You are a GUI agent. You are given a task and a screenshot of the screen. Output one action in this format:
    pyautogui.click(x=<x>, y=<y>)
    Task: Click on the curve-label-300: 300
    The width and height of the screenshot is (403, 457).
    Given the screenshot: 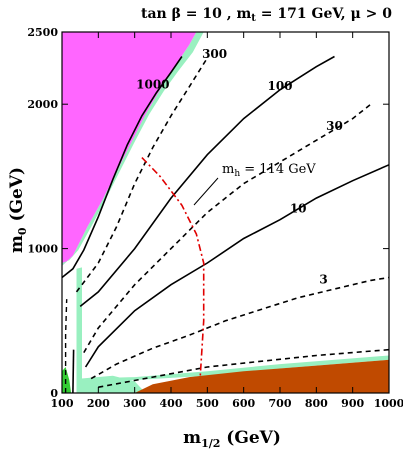 What is the action you would take?
    pyautogui.click(x=214, y=54)
    